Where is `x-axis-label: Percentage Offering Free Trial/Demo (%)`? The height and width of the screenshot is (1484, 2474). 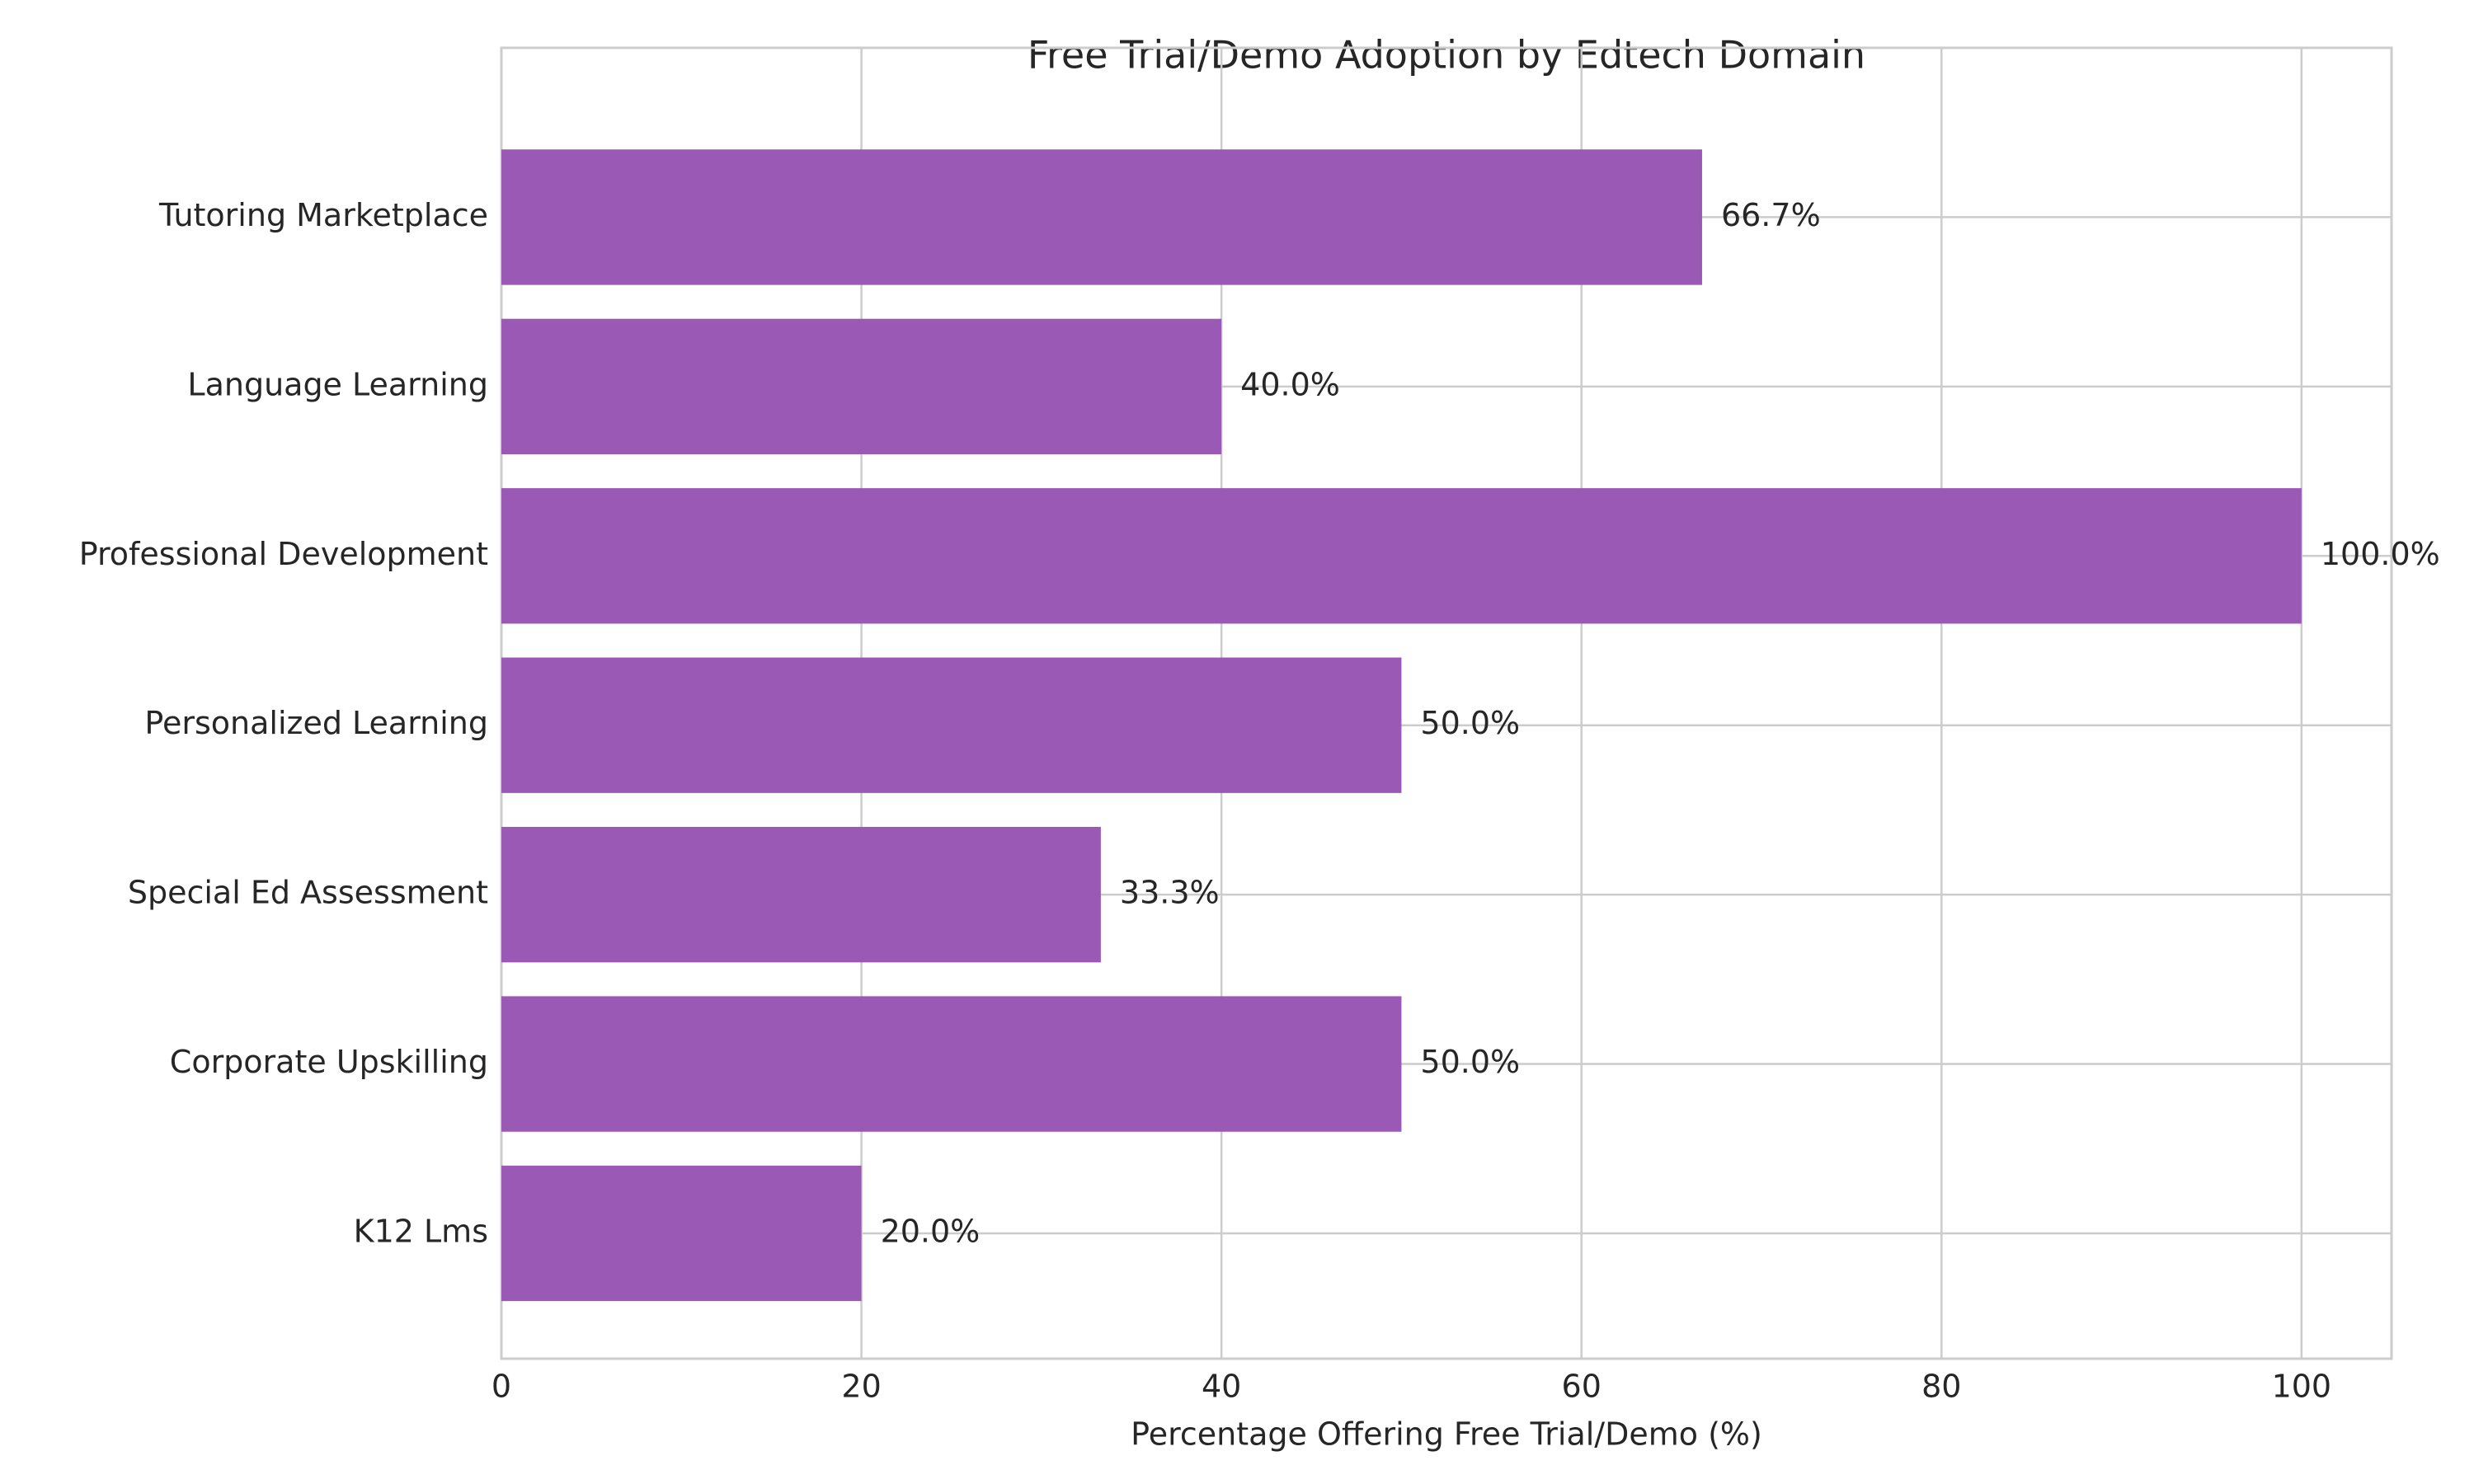 x-axis-label: Percentage Offering Free Trial/Demo (%) is located at coordinates (1446, 1434).